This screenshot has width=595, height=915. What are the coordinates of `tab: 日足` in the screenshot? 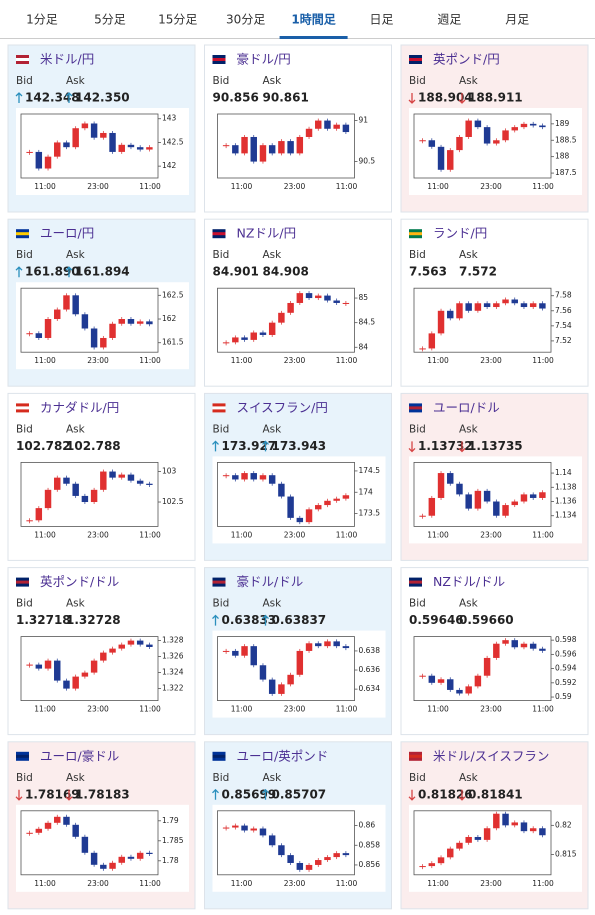 It's located at (381, 20).